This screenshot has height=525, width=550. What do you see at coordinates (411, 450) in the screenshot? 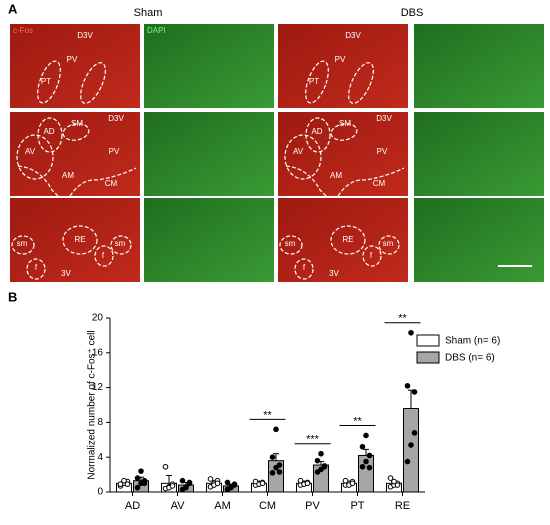
I see `bar` at bounding box center [411, 450].